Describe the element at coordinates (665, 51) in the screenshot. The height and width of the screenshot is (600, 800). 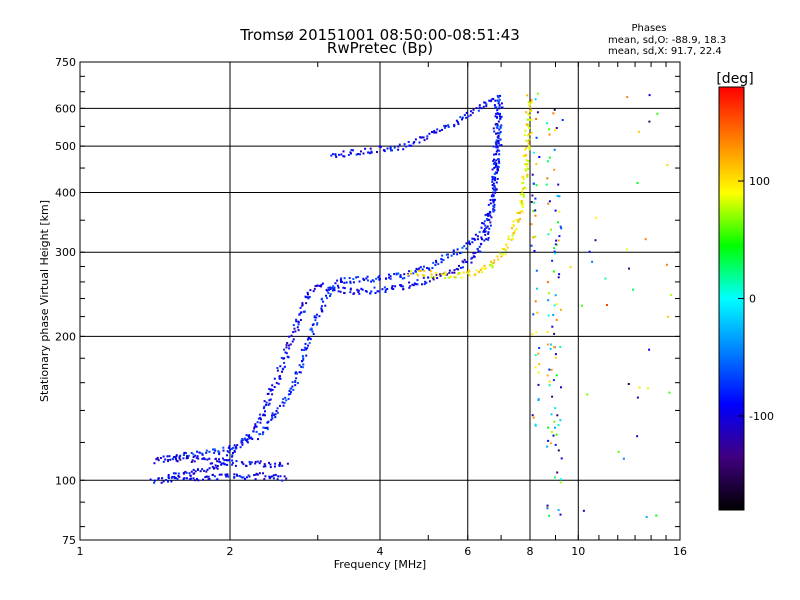
I see `stats-line-x: mean, sd,X: 91.7, 22.4` at that location.